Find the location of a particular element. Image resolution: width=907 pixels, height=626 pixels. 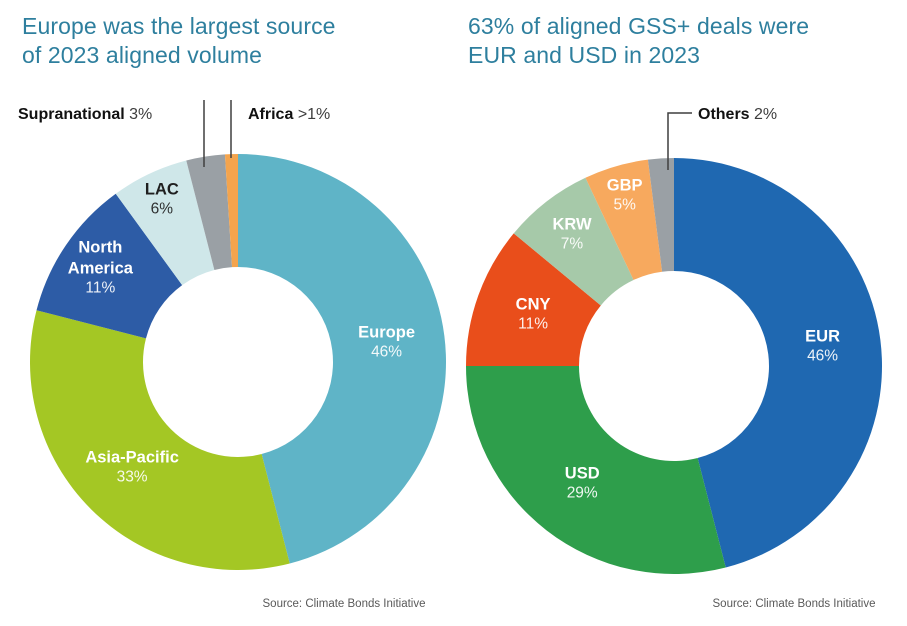

segment-value-krw: 7% is located at coordinates (572, 244).